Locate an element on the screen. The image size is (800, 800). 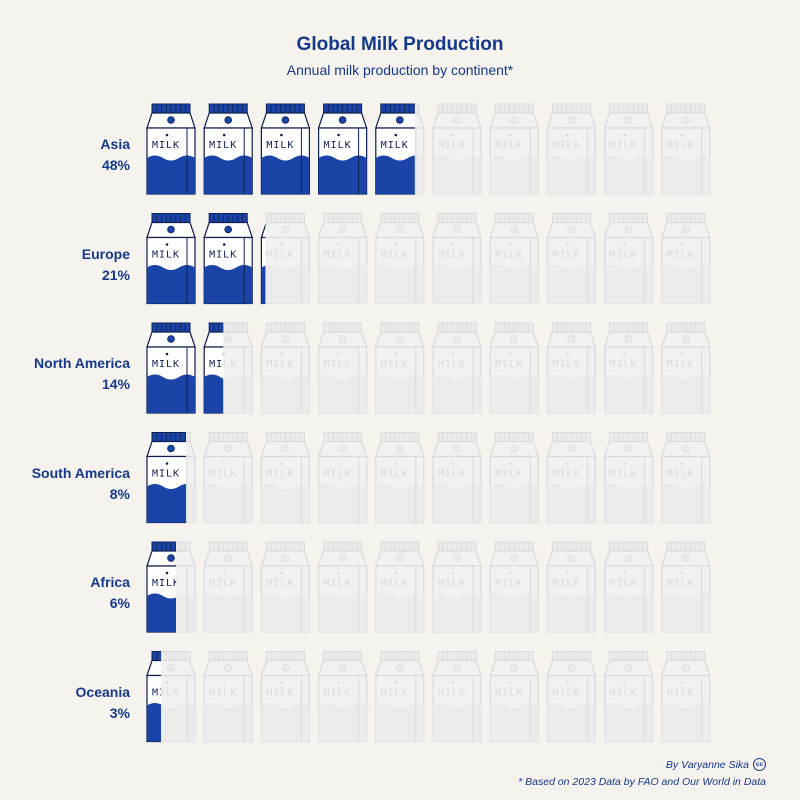
value-label: 14% is located at coordinates (115, 384).